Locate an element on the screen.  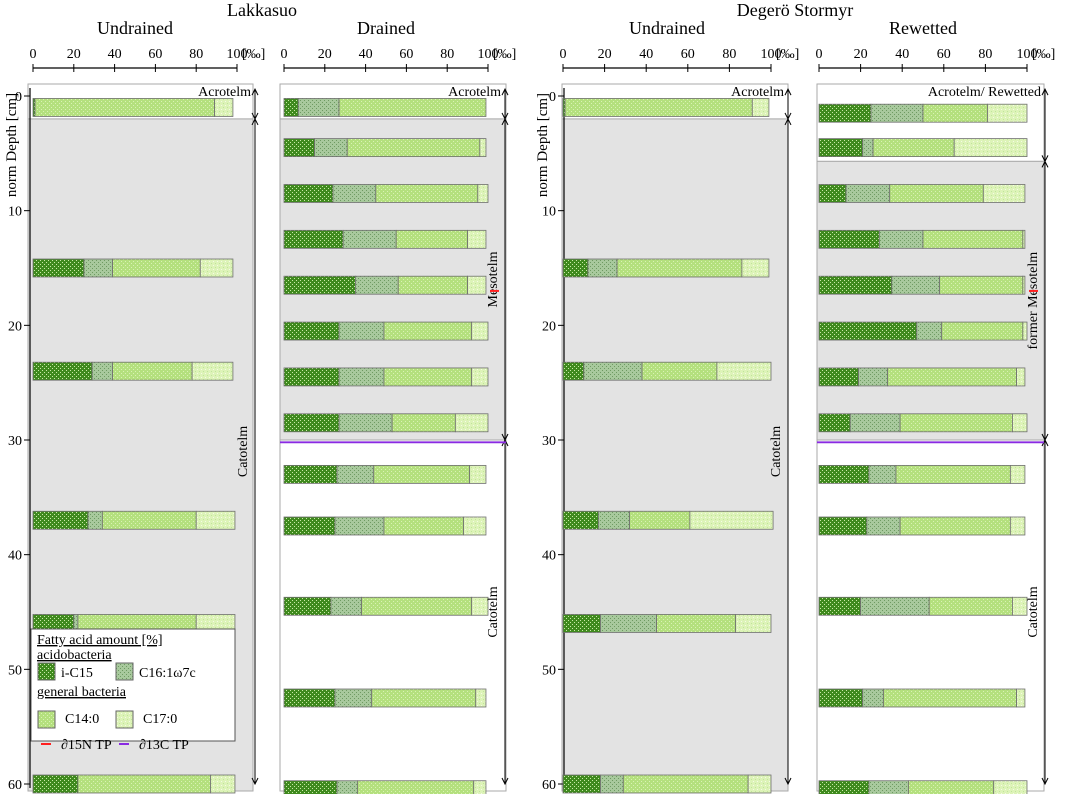
site-title-degero: Degerö Stormyr is located at coordinates (795, 10).